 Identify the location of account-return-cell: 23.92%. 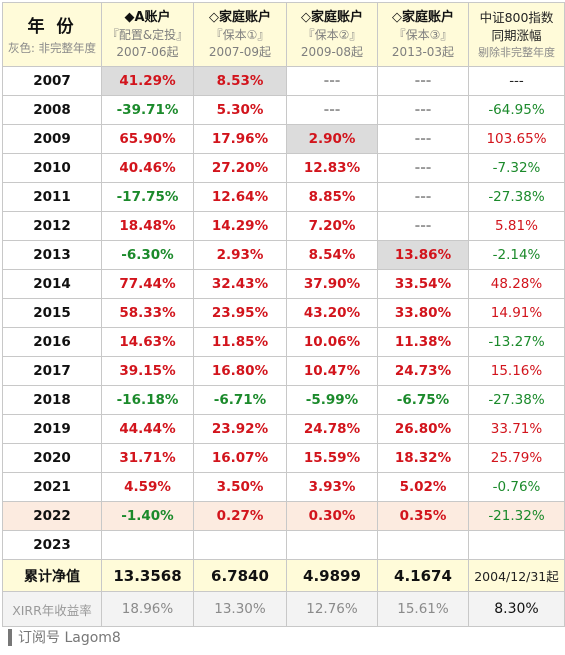
(240, 429).